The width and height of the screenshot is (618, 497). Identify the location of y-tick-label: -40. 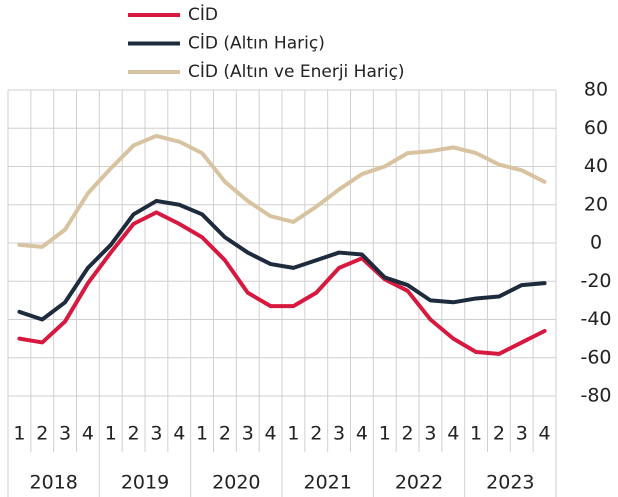
(595, 319).